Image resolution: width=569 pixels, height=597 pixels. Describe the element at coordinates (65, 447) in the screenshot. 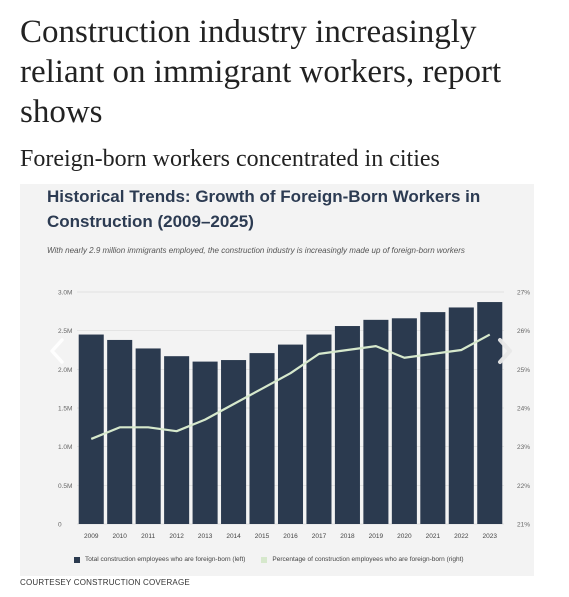

I see `y-left-tick-label: 1.0M` at that location.